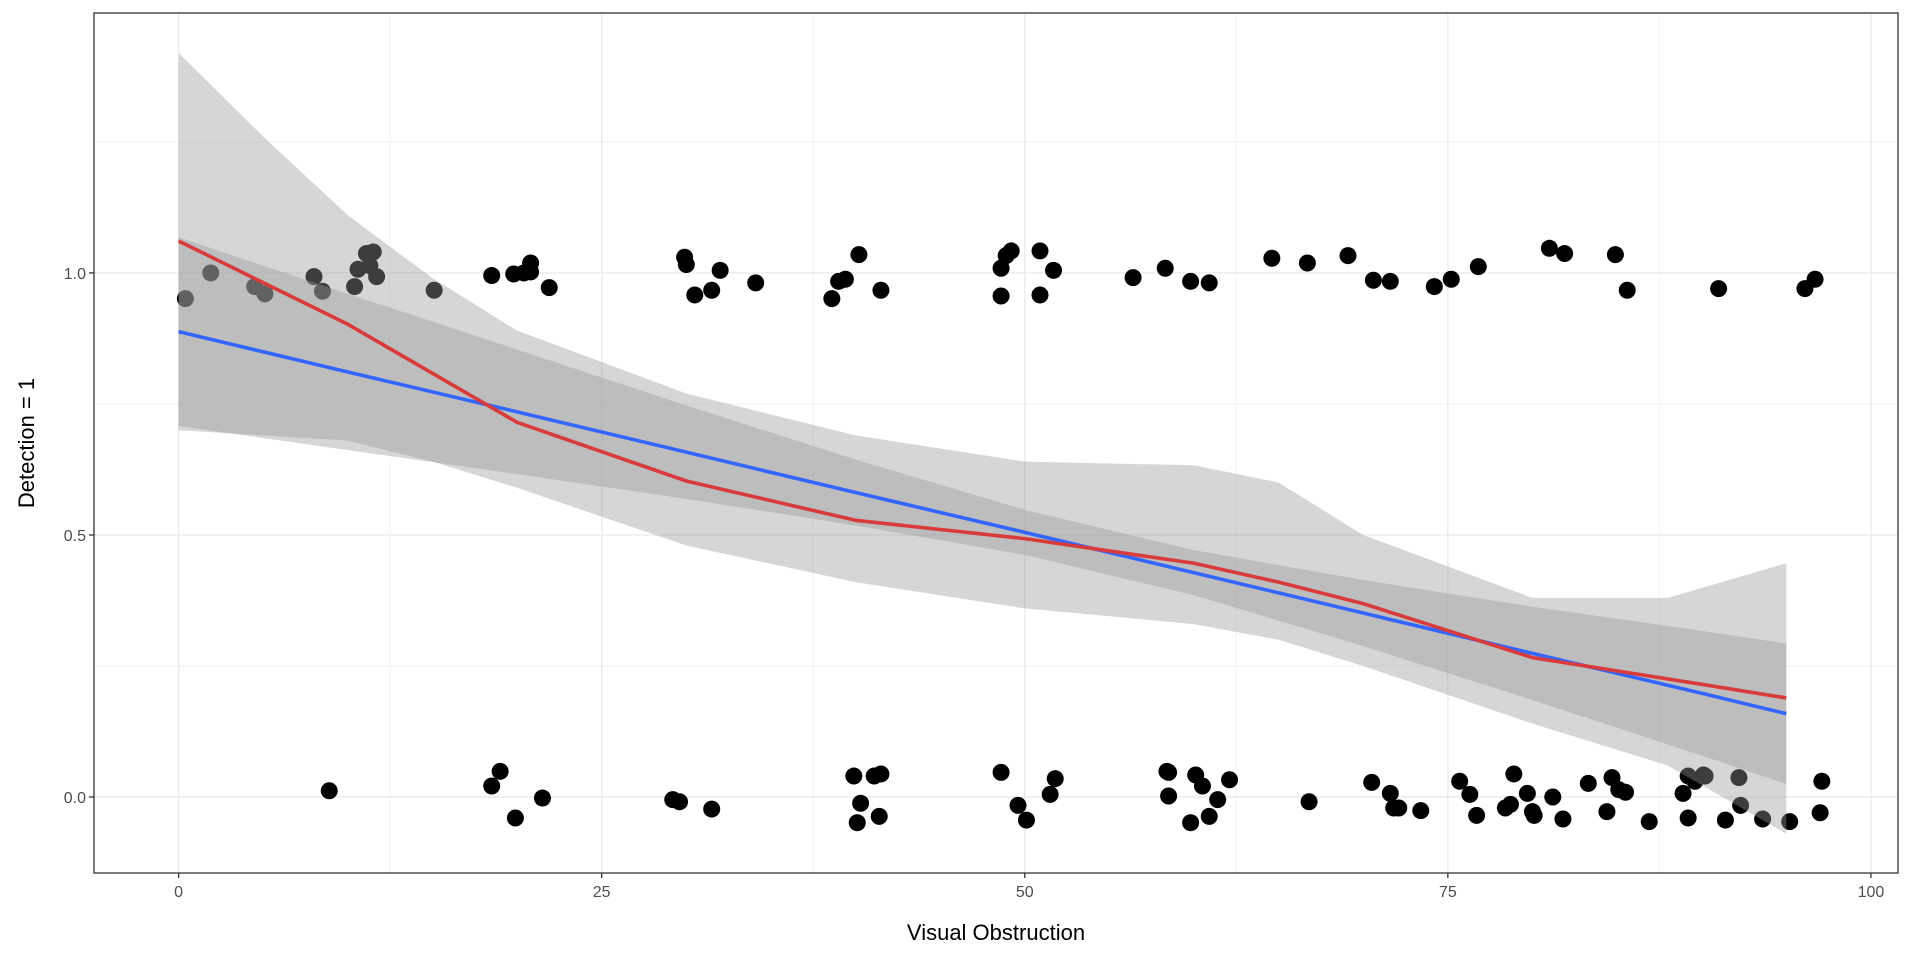 The image size is (1920, 960). What do you see at coordinates (75, 536) in the screenshot?
I see `y-tick-label: 0.5` at bounding box center [75, 536].